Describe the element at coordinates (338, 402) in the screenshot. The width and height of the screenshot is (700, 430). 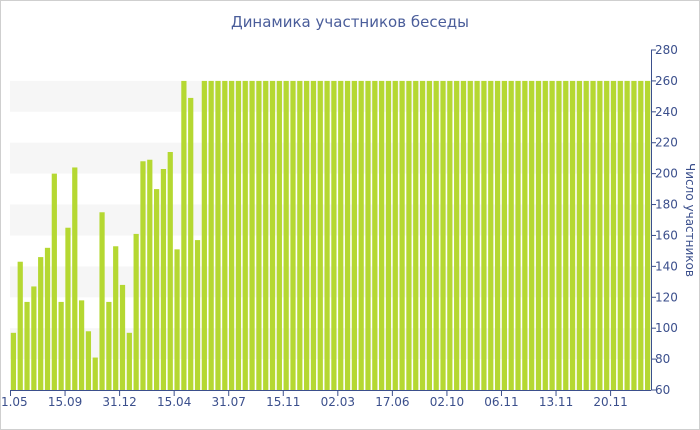
I see `x-tick-label: 02.03` at that location.